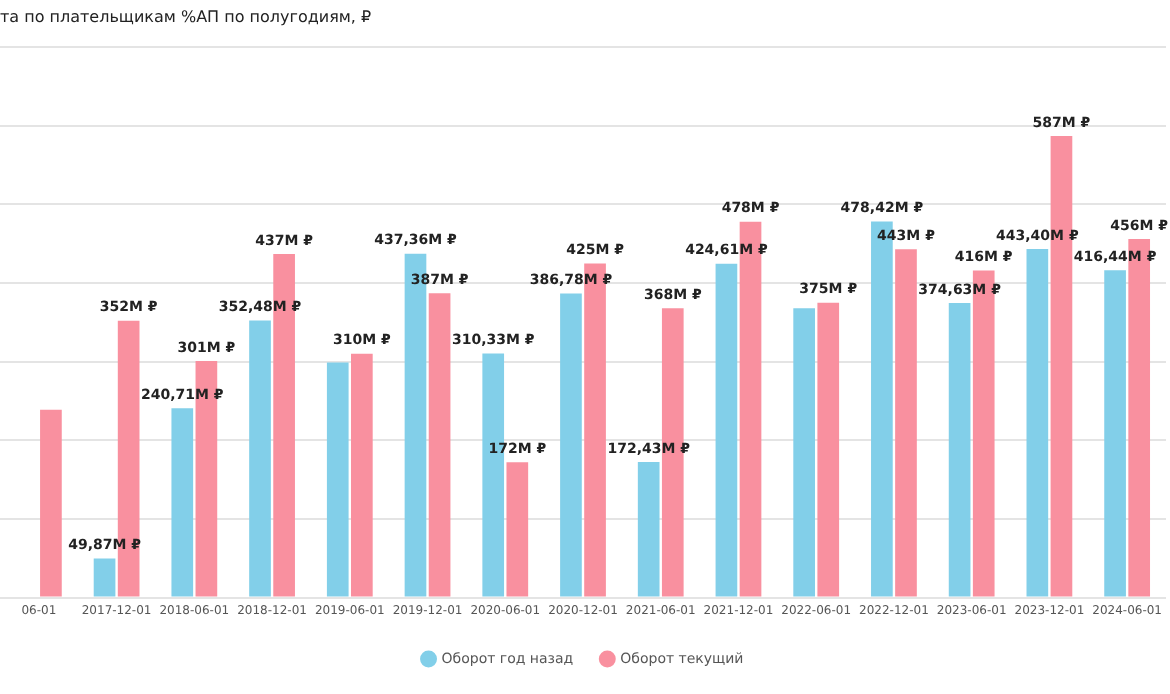 Image resolution: width=1170 pixels, height=694 pixels. I want to click on chart-title: та по плательщикам %АП по полугодиям, ₽, so click(186, 16).